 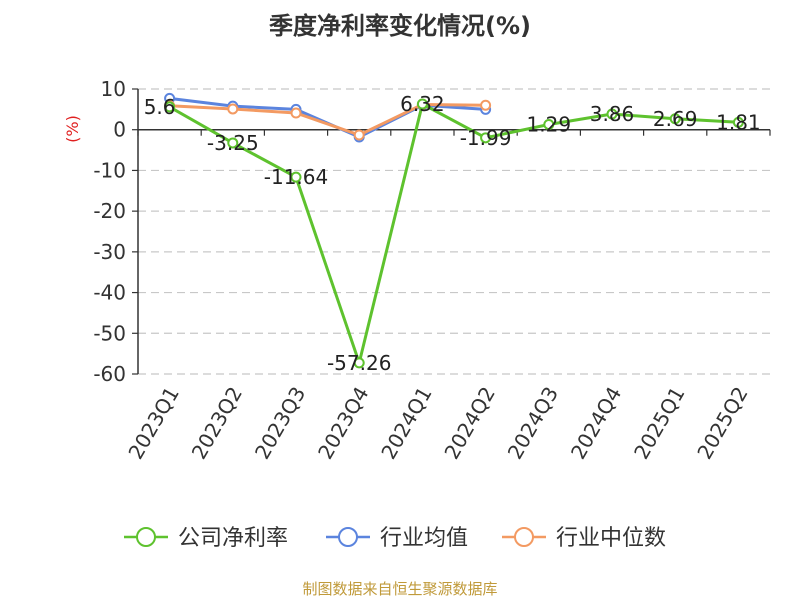 I want to click on legend-item: 行业均值, so click(x=397, y=538).